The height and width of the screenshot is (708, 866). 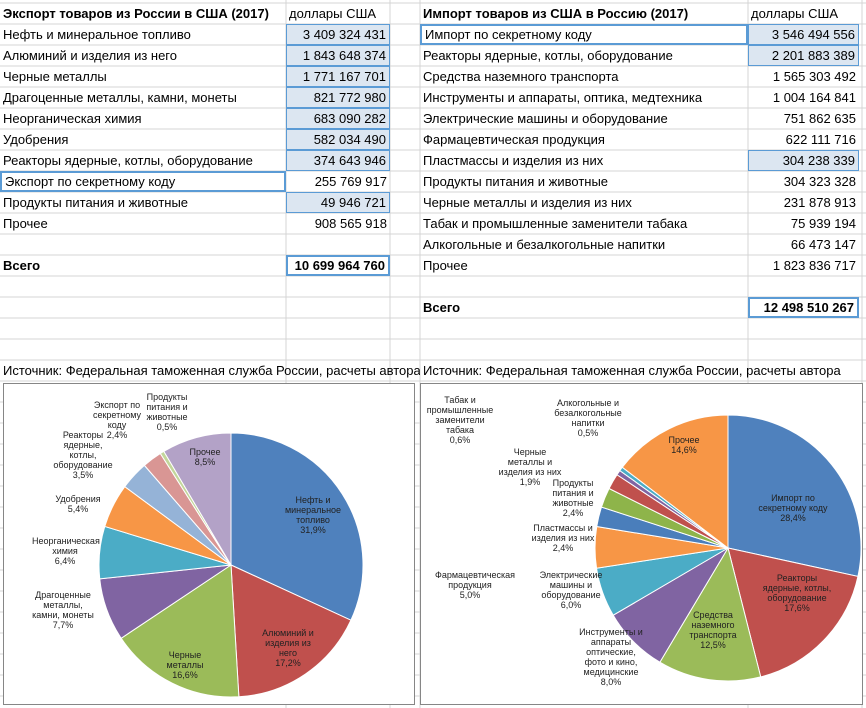 I want to click on row-label: Табак и промышленные заменители табака, so click(x=555, y=223).